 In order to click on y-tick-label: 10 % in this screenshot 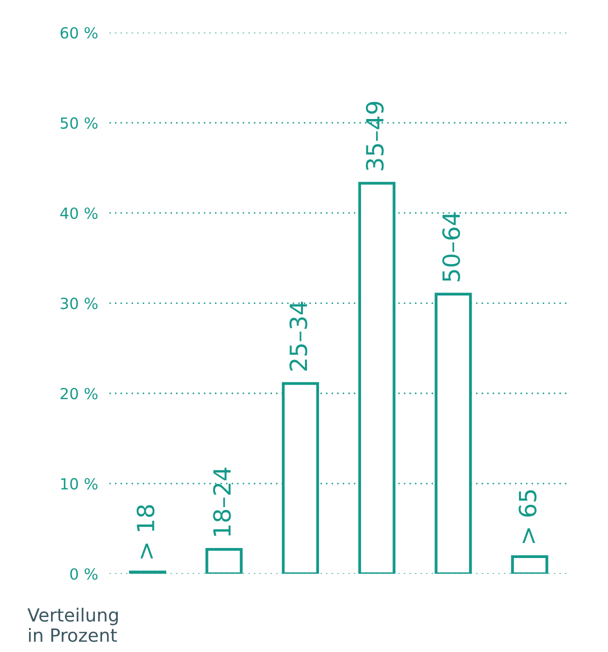, I will do `click(79, 484)`.